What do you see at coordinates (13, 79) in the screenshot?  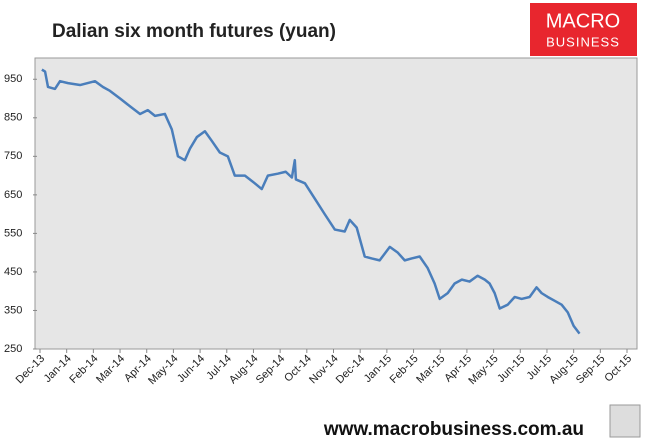 I see `y-tick-label: 950` at bounding box center [13, 79].